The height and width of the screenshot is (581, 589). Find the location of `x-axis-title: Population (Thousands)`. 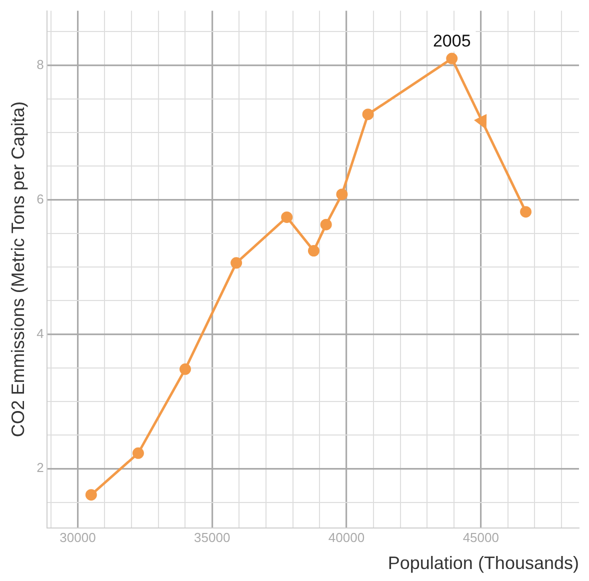

x-axis-title: Population (Thousands) is located at coordinates (483, 563).